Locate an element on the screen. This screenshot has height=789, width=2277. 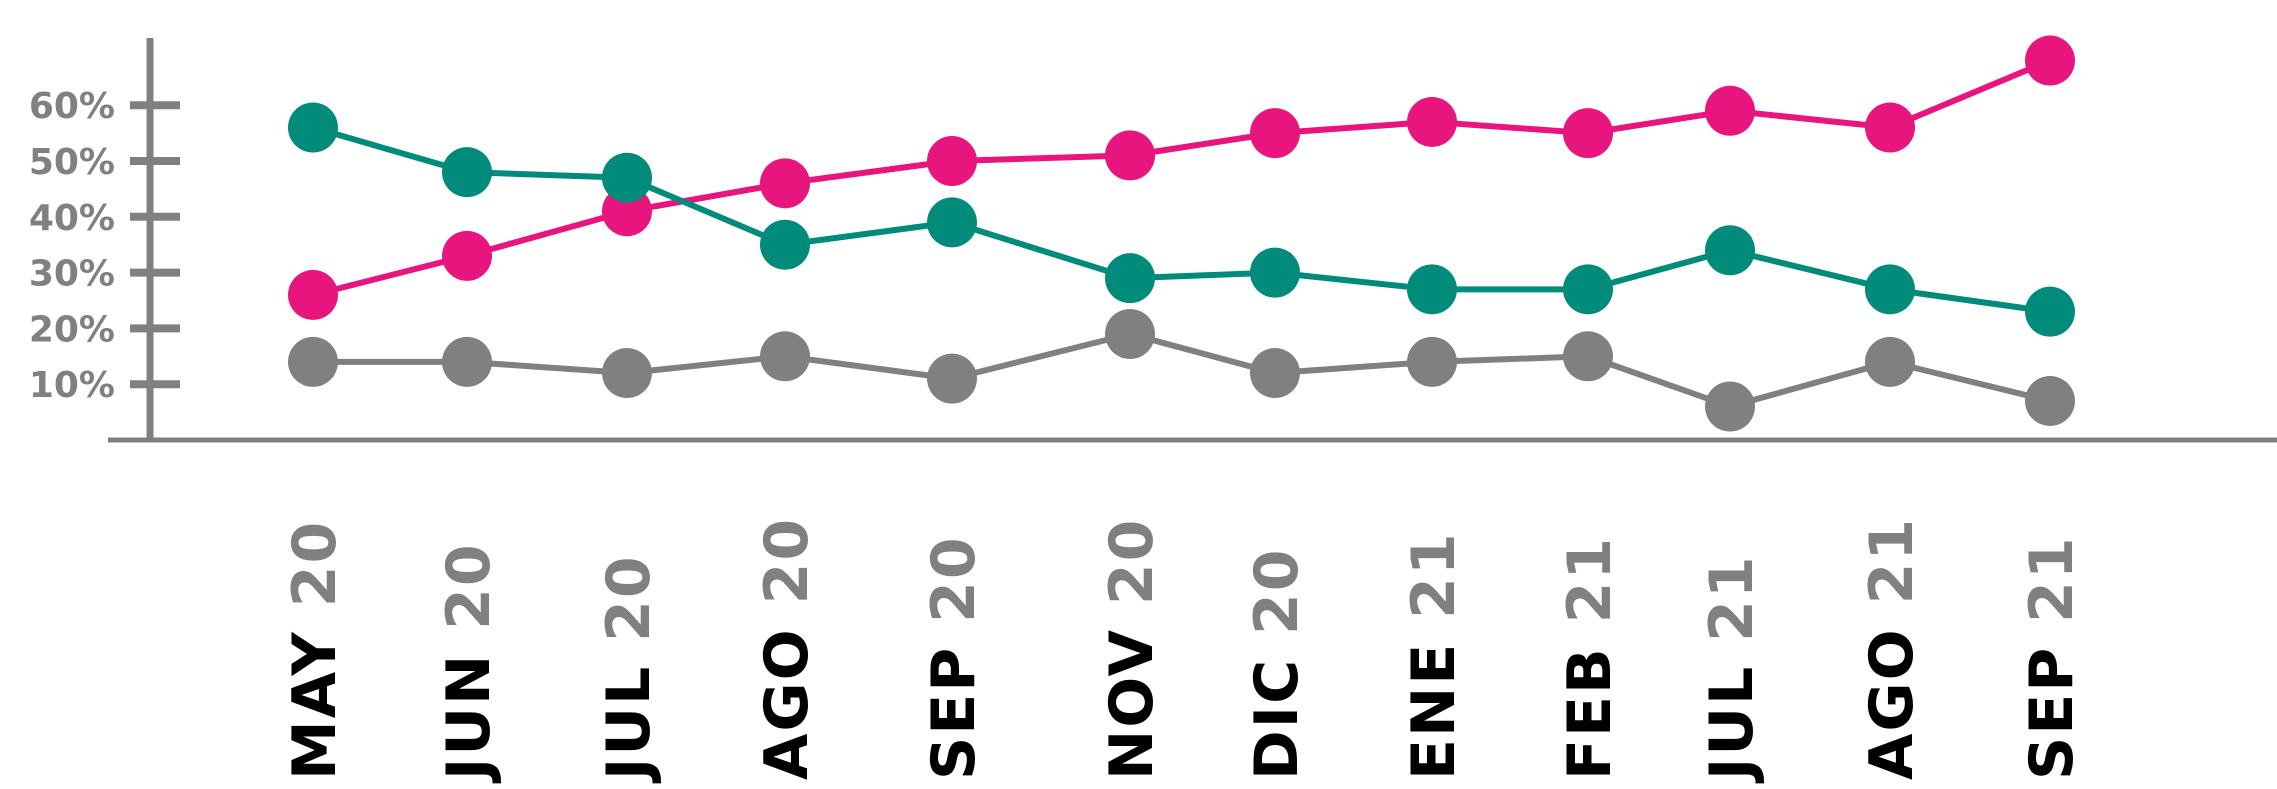
x-tick-label: AGO 21 is located at coordinates (1892, 648).